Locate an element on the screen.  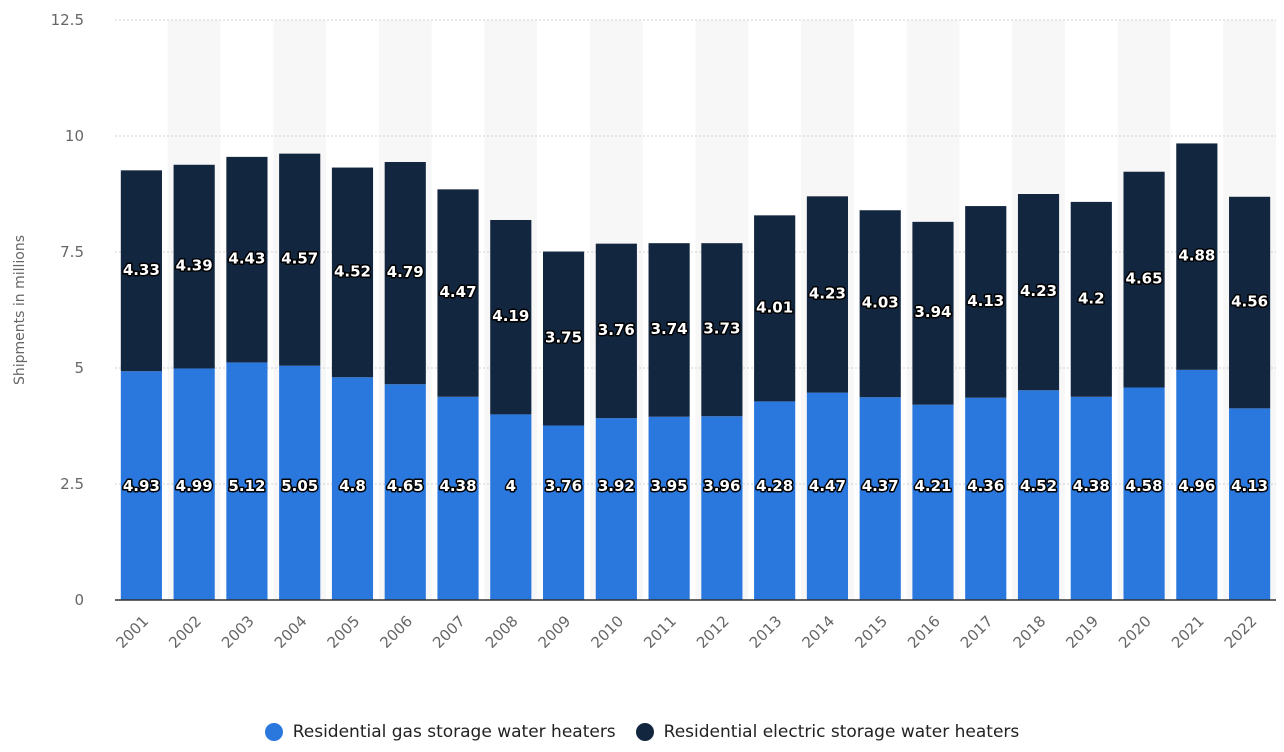
data-label: 4.33 is located at coordinates (141, 270).